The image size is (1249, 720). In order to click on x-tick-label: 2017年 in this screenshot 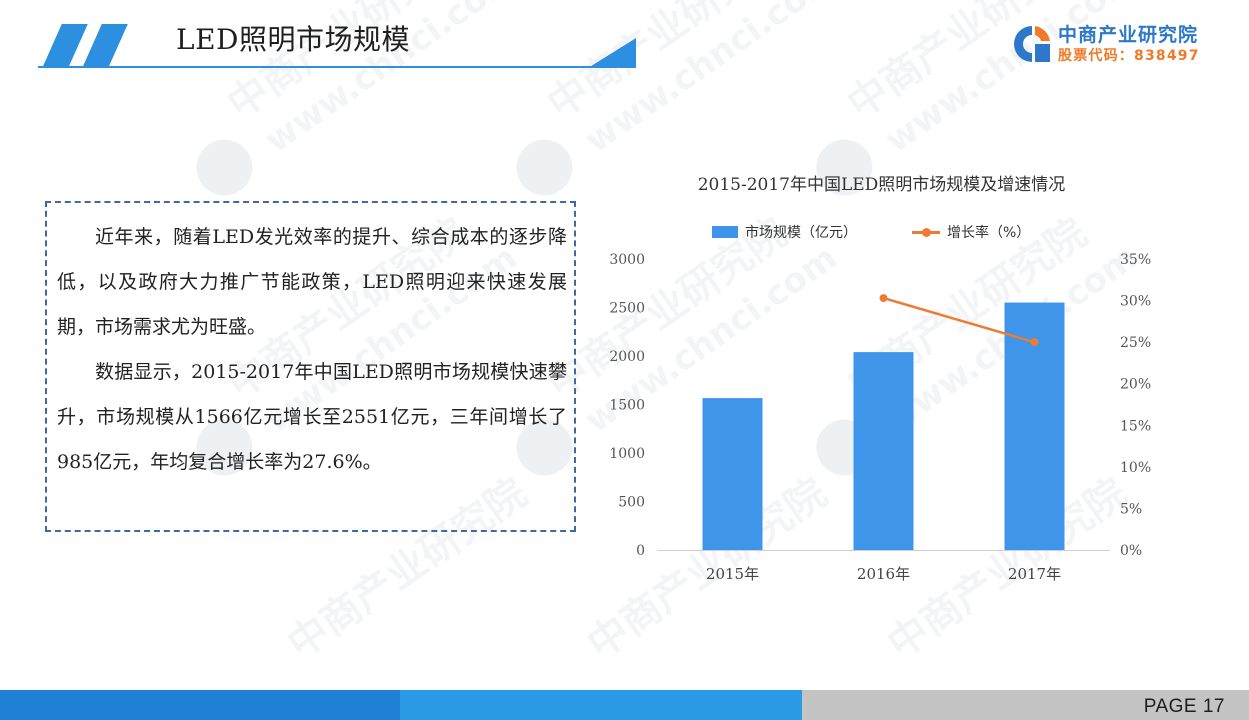, I will do `click(1034, 574)`.